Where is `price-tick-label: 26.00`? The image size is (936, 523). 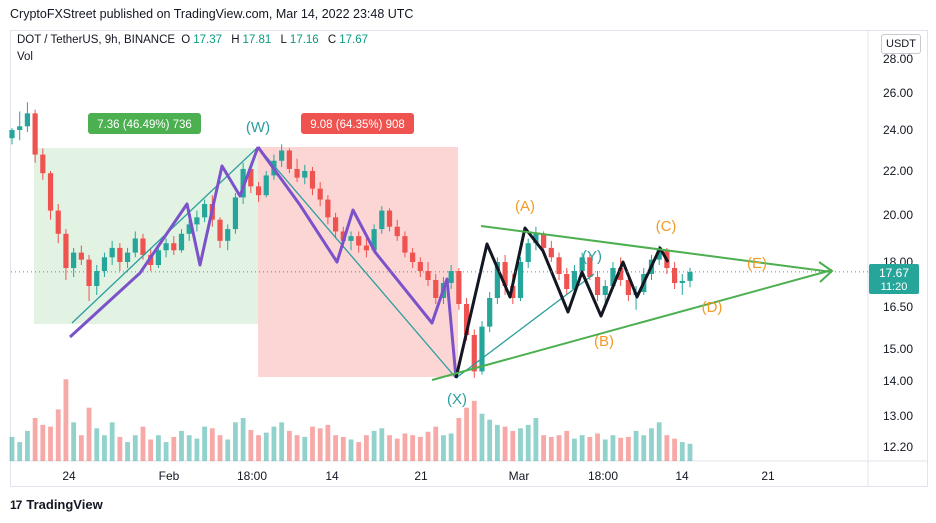 price-tick-label: 26.00 is located at coordinates (898, 93).